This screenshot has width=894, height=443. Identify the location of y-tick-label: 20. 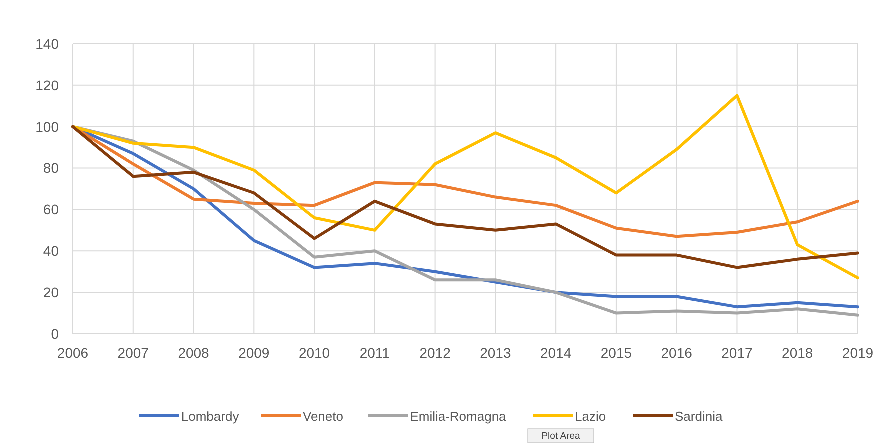
(51, 292).